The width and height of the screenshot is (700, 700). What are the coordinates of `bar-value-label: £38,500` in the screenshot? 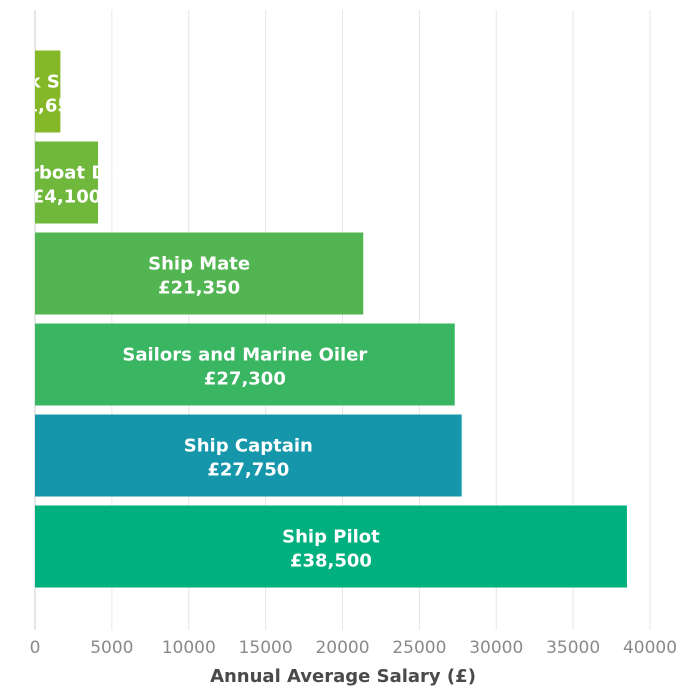 It's located at (331, 561).